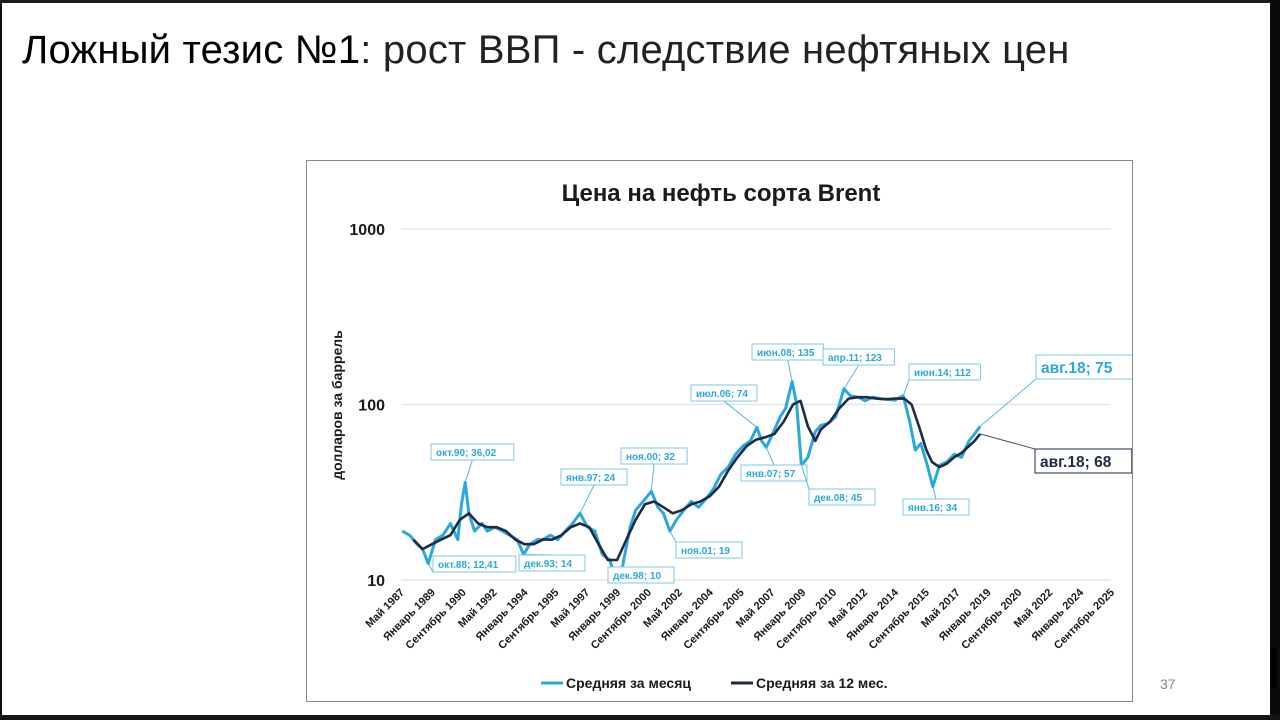 This screenshot has height=720, width=1280. Describe the element at coordinates (640, 2) in the screenshot. I see `window-top-edge` at that location.